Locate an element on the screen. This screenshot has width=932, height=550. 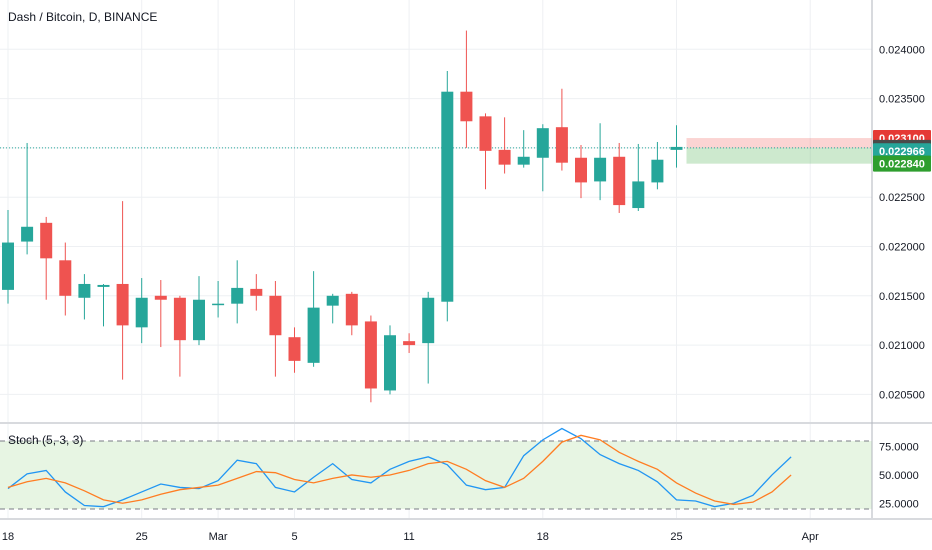
stoch-band-fill is located at coordinates (436, 474).